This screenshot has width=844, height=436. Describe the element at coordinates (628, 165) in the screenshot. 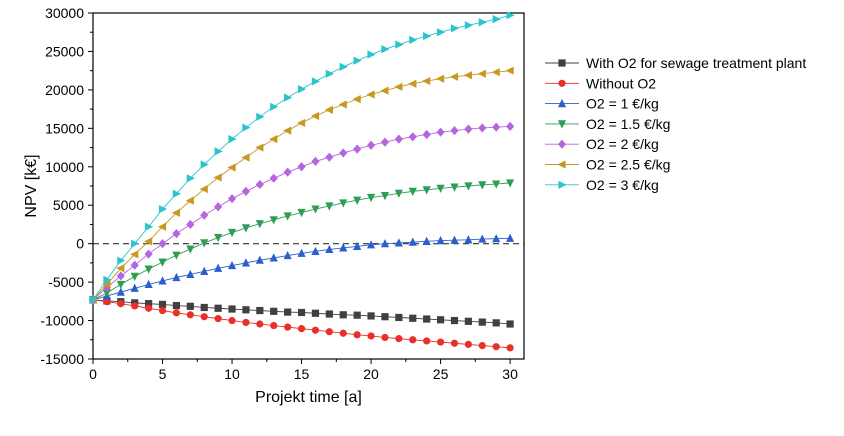

I see `legend-label: O2 = 2.5 €/kg` at that location.